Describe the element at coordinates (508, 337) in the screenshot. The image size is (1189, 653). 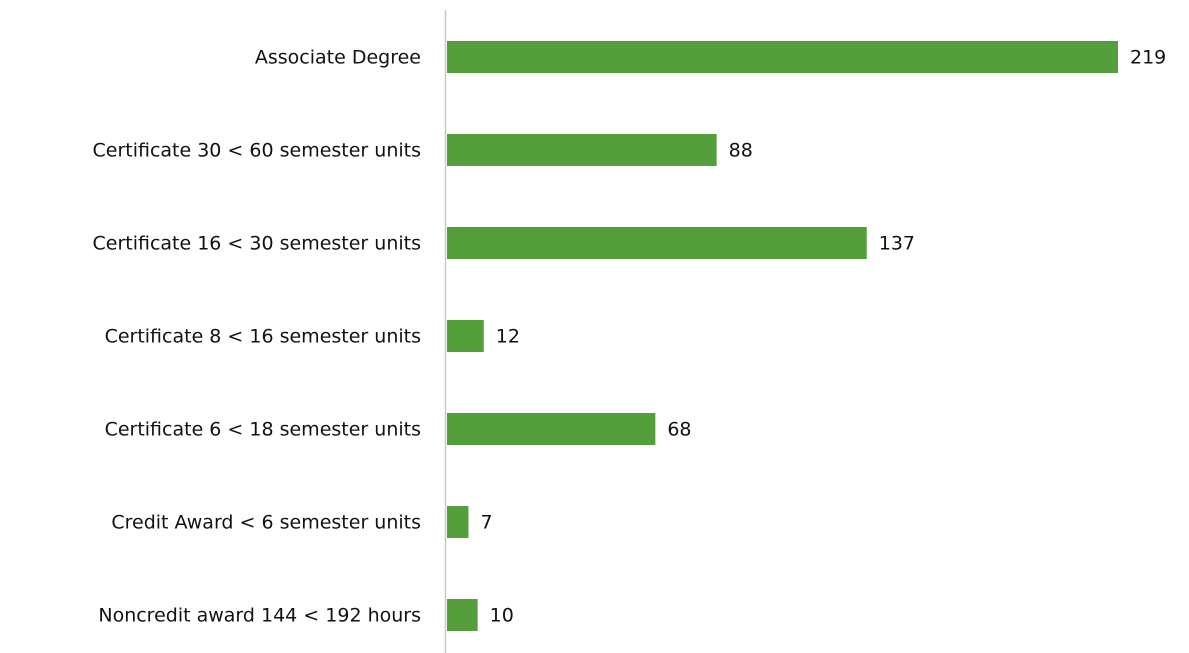
I see `value-label: 12` at that location.